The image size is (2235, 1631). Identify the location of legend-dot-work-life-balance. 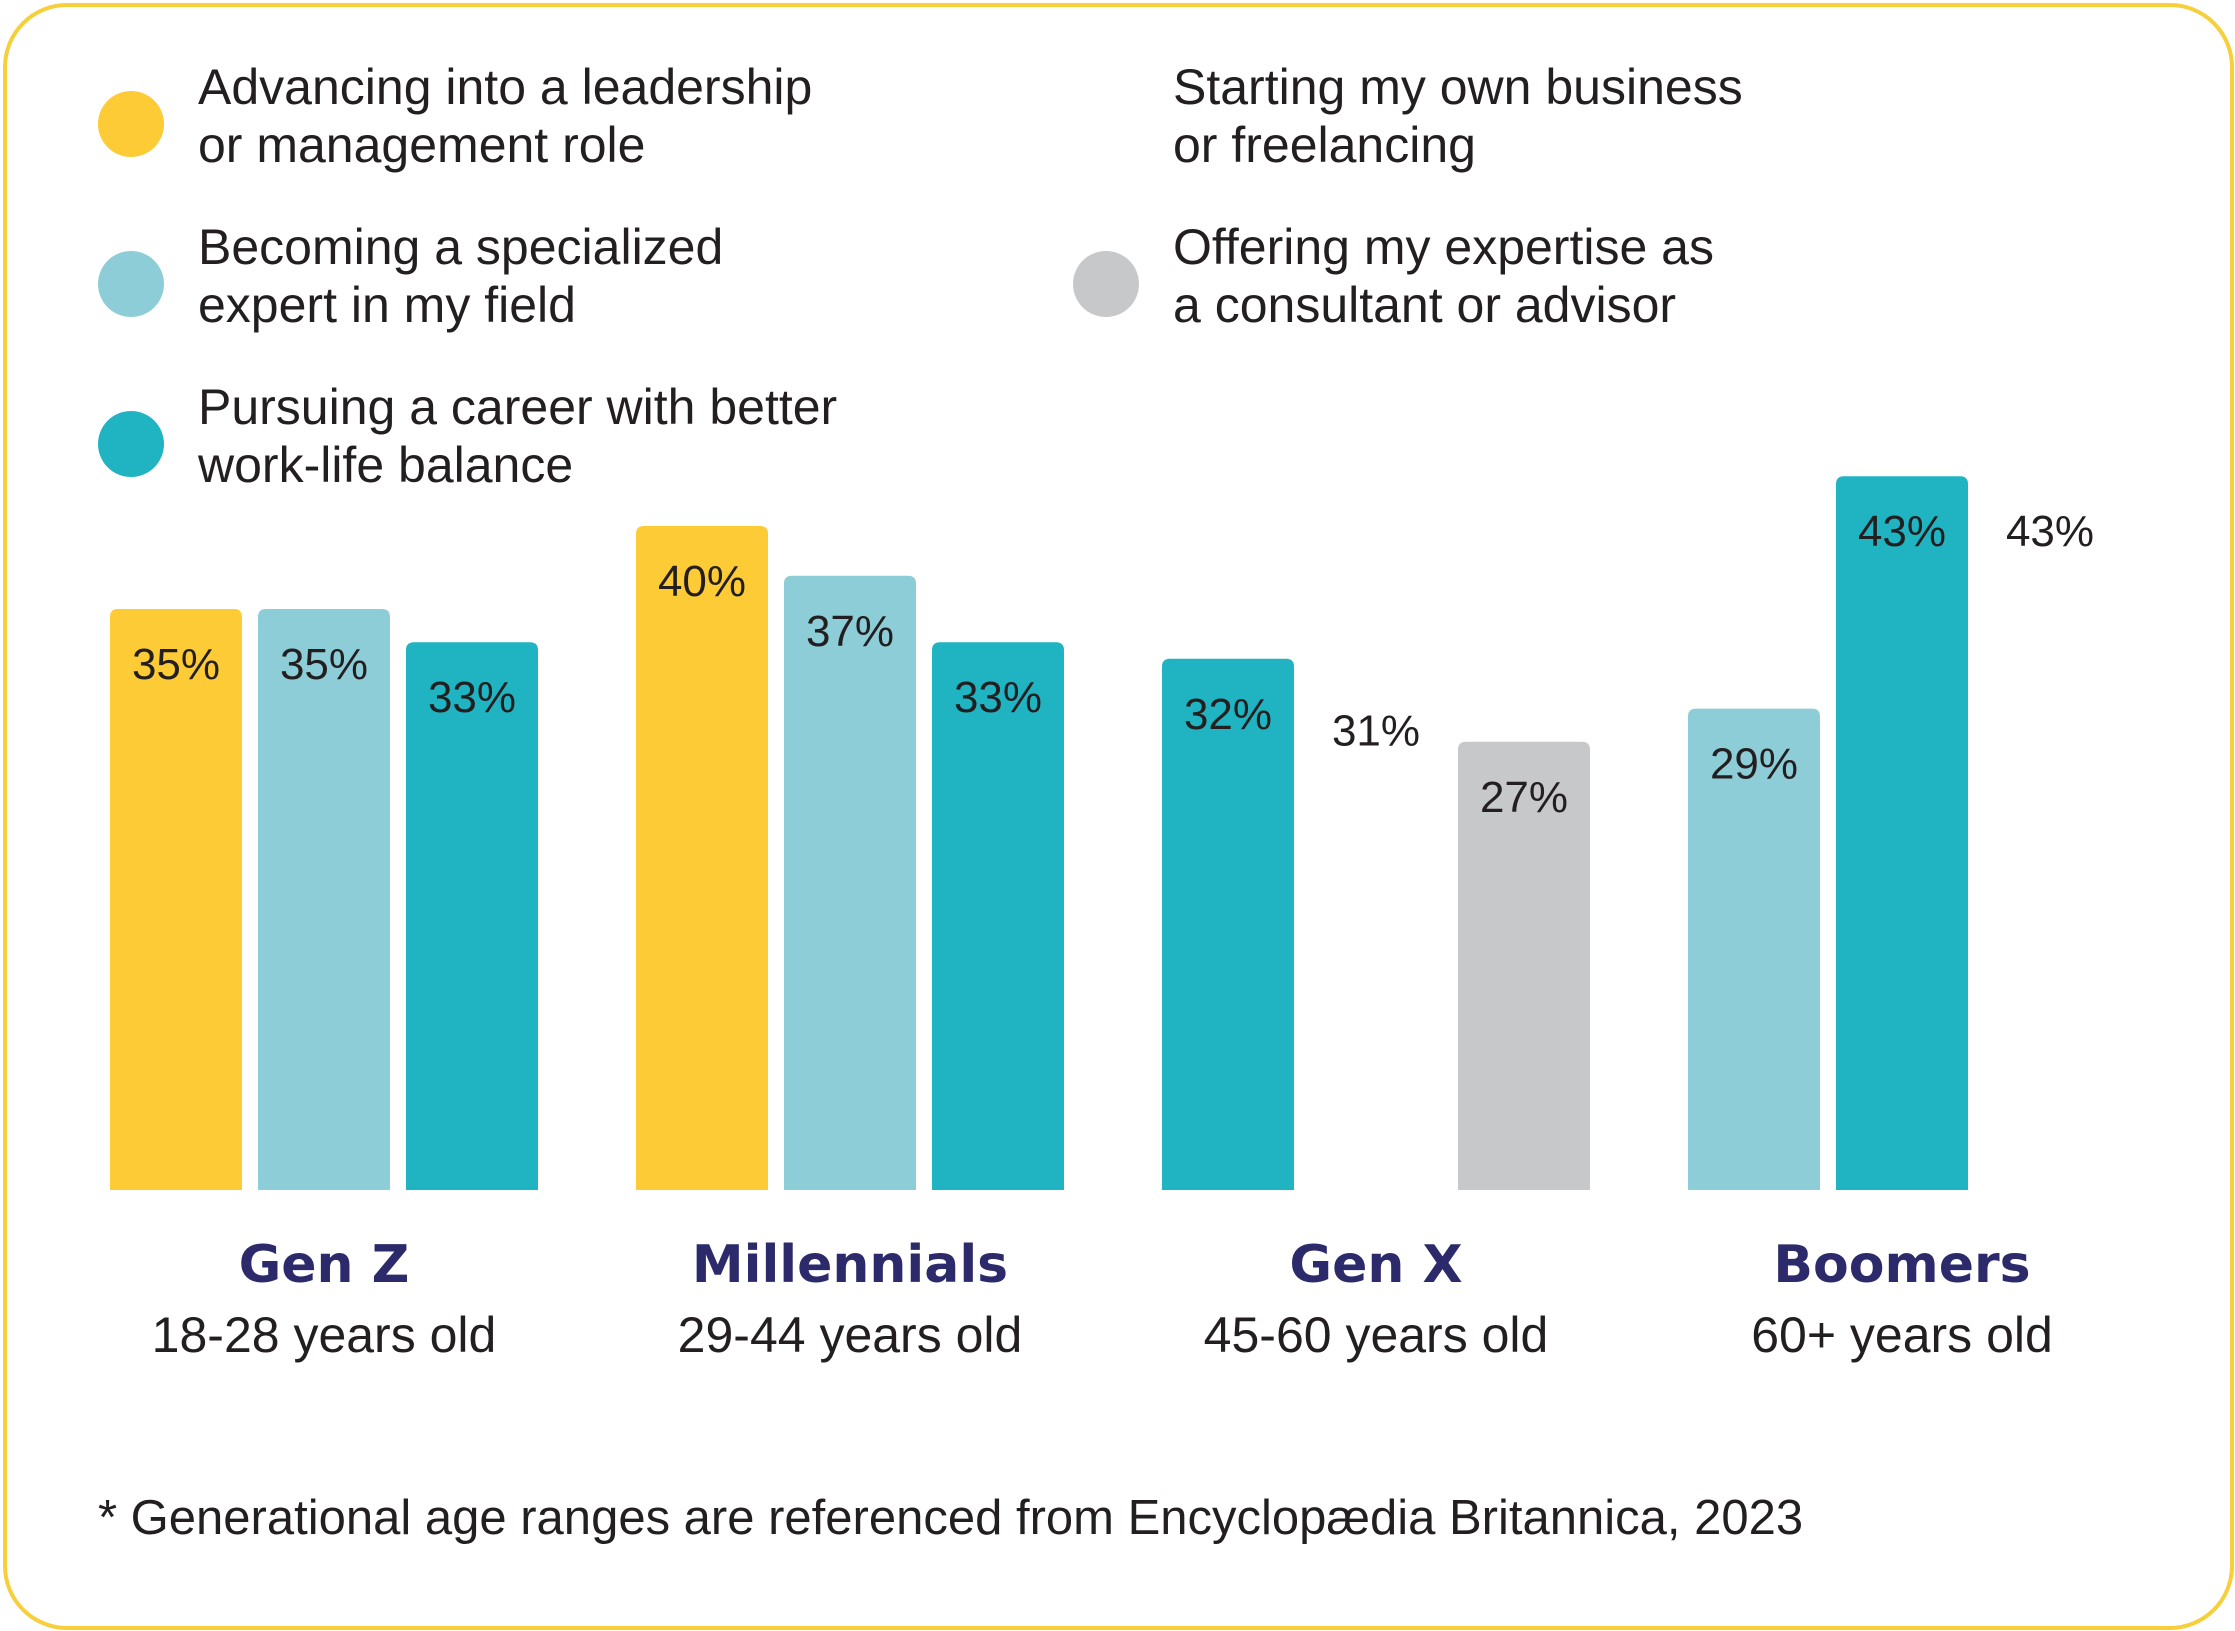
(131, 444).